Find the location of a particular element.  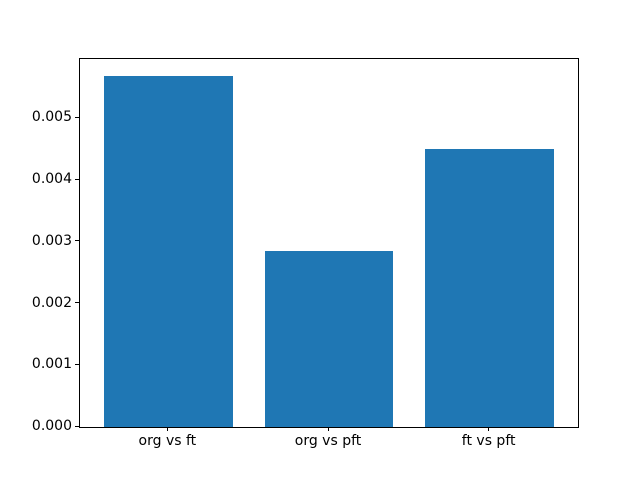

x-tick-label-org-vs-pft: org vs pft is located at coordinates (328, 441).